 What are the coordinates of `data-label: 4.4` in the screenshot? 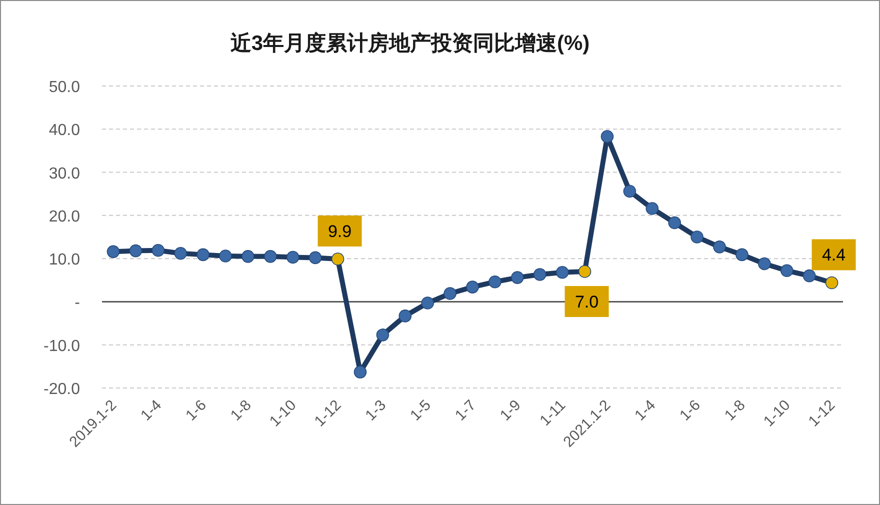 It's located at (834, 255).